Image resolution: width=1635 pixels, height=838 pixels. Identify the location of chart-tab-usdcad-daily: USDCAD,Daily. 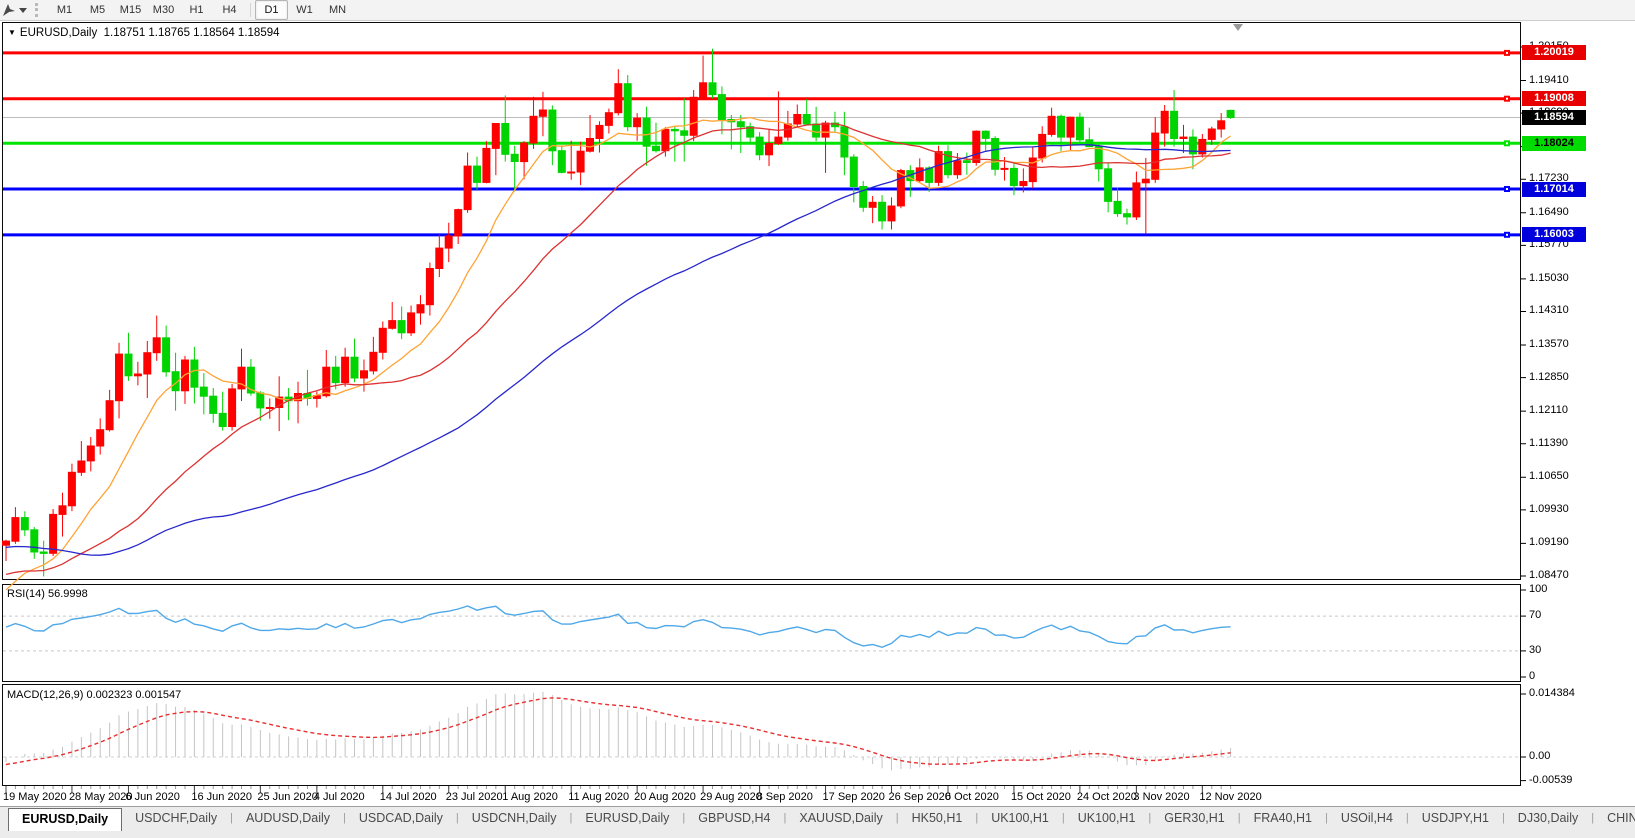
(400, 818).